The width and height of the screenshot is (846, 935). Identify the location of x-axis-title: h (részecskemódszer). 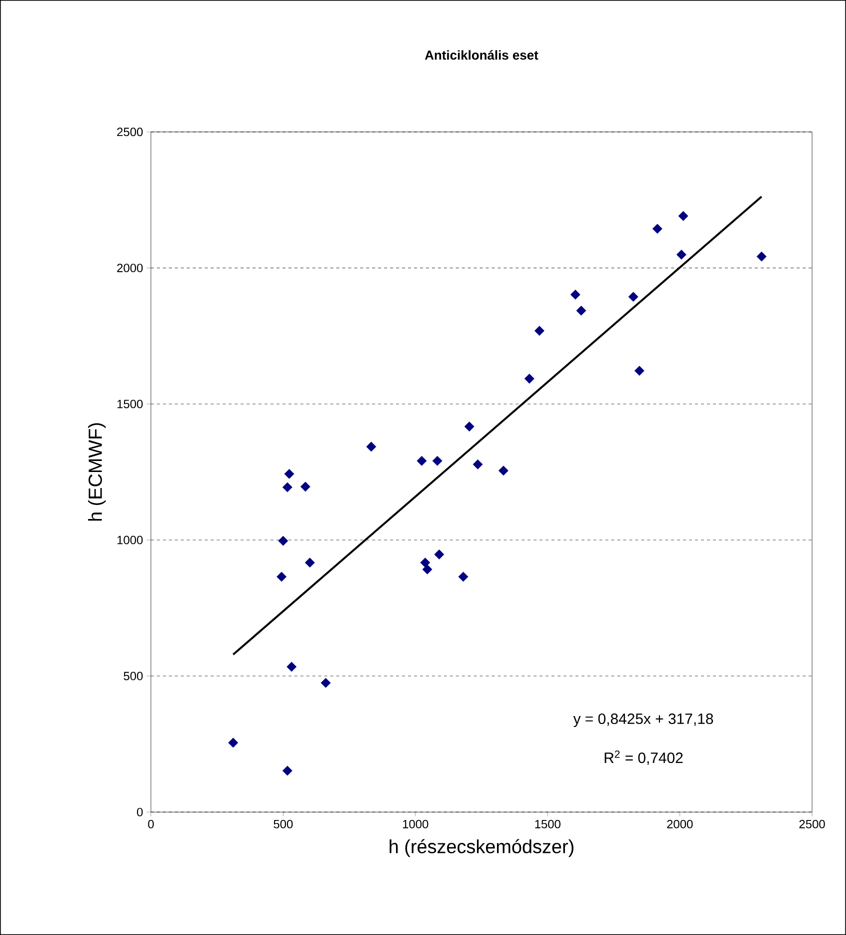
(482, 848).